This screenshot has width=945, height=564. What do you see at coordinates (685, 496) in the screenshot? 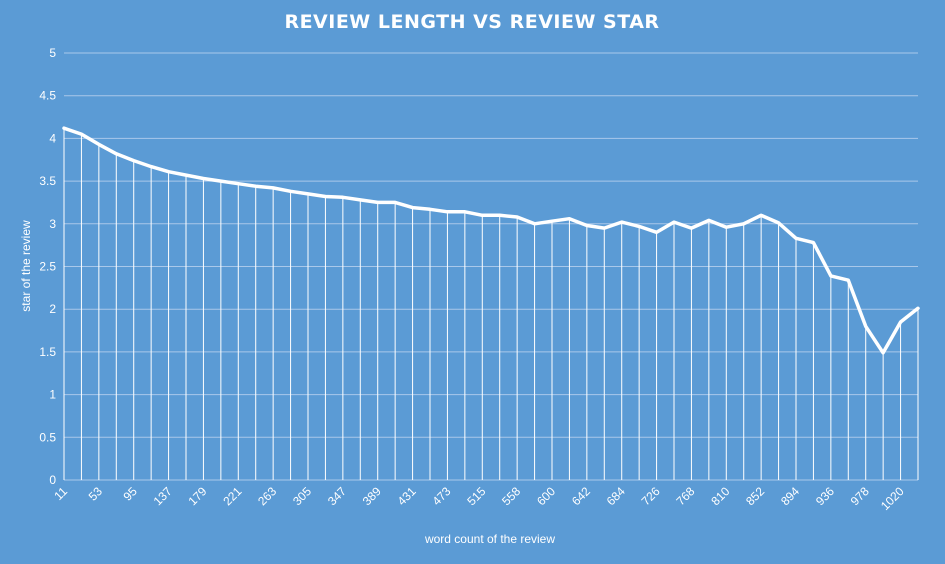
I see `x-tick-label: 768` at bounding box center [685, 496].